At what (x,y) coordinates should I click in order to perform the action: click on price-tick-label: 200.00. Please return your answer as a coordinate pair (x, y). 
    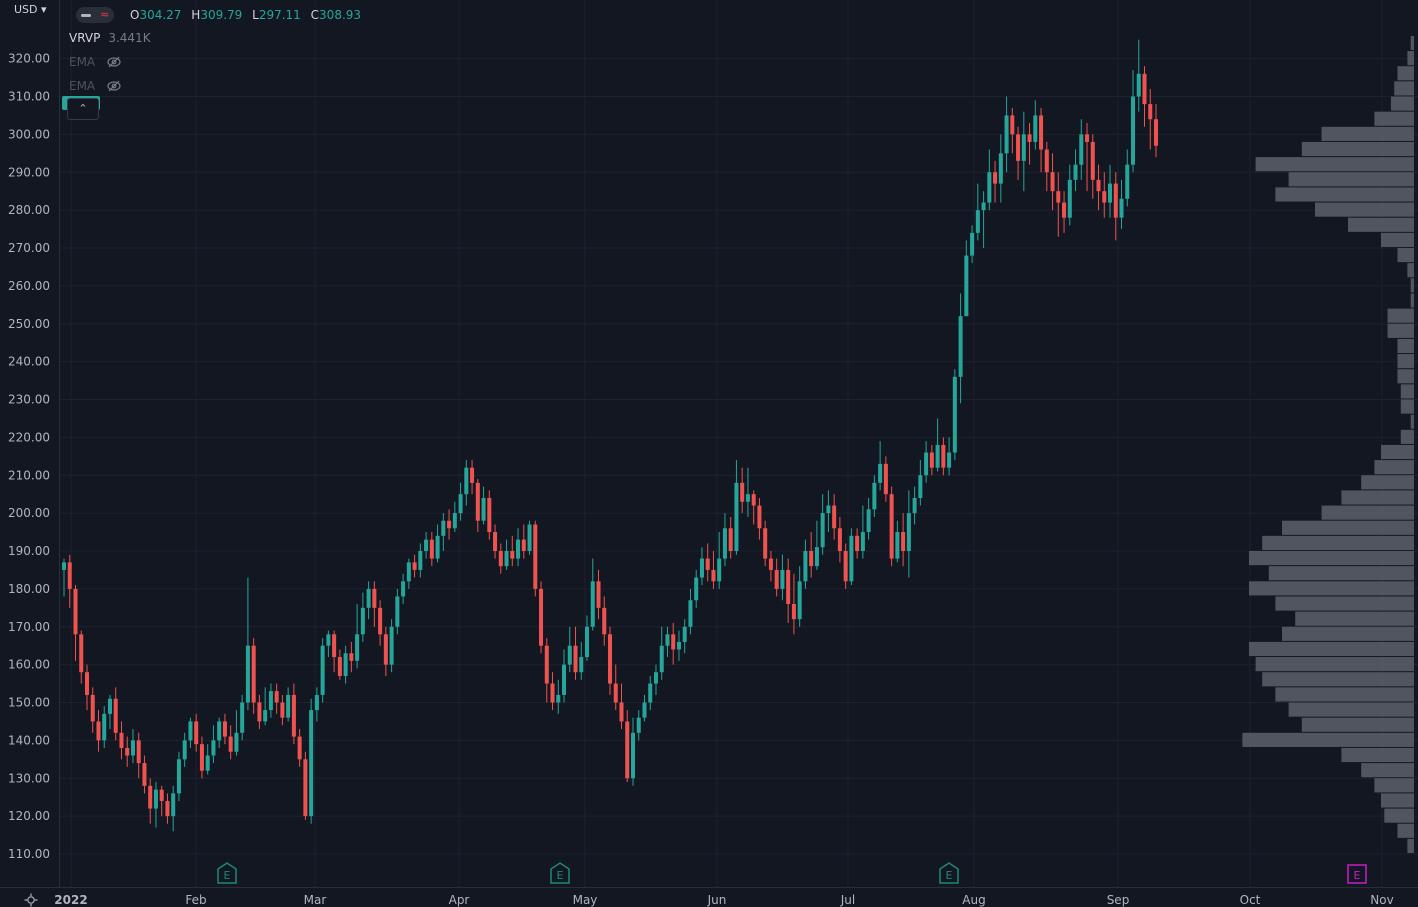
    Looking at the image, I should click on (29, 513).